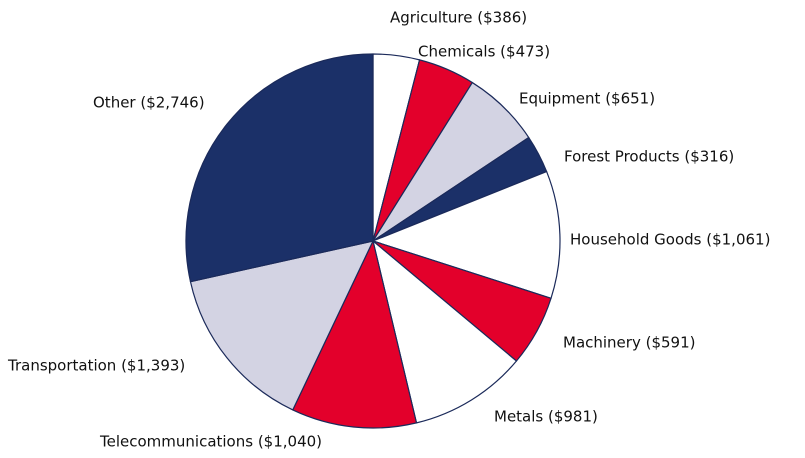 The image size is (805, 458). What do you see at coordinates (670, 240) in the screenshot?
I see `slice-label: Household Goods ($1,061)` at bounding box center [670, 240].